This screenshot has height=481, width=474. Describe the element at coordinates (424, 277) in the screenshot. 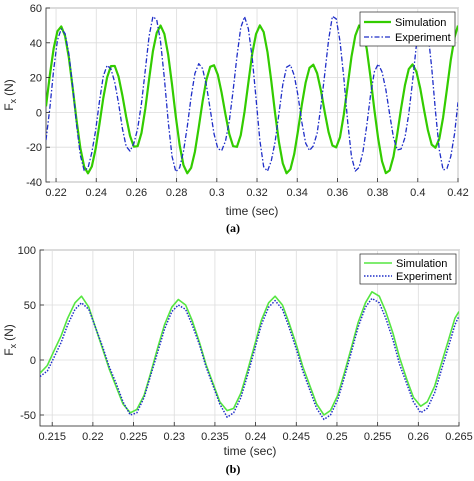

I see `legend-b-experiment-label: Experiment` at that location.